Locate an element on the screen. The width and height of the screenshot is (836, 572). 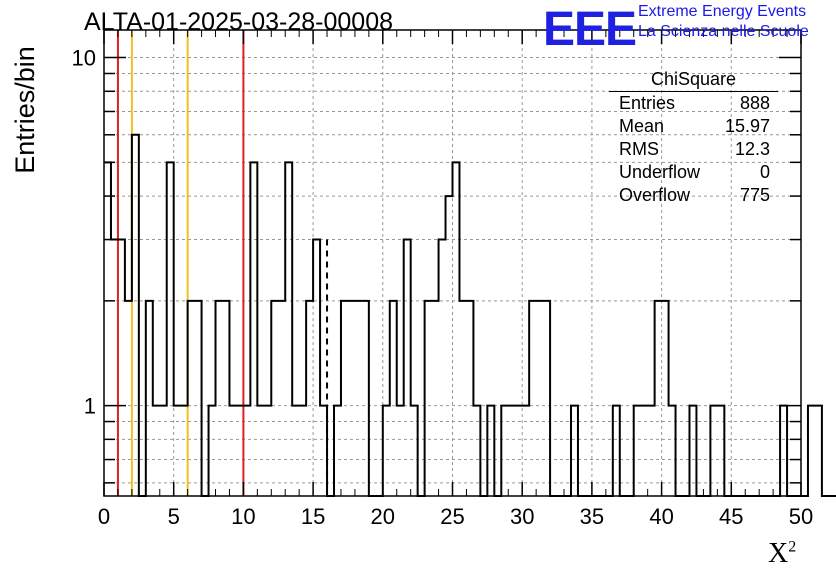
x-tick-label: 35 is located at coordinates (592, 516).